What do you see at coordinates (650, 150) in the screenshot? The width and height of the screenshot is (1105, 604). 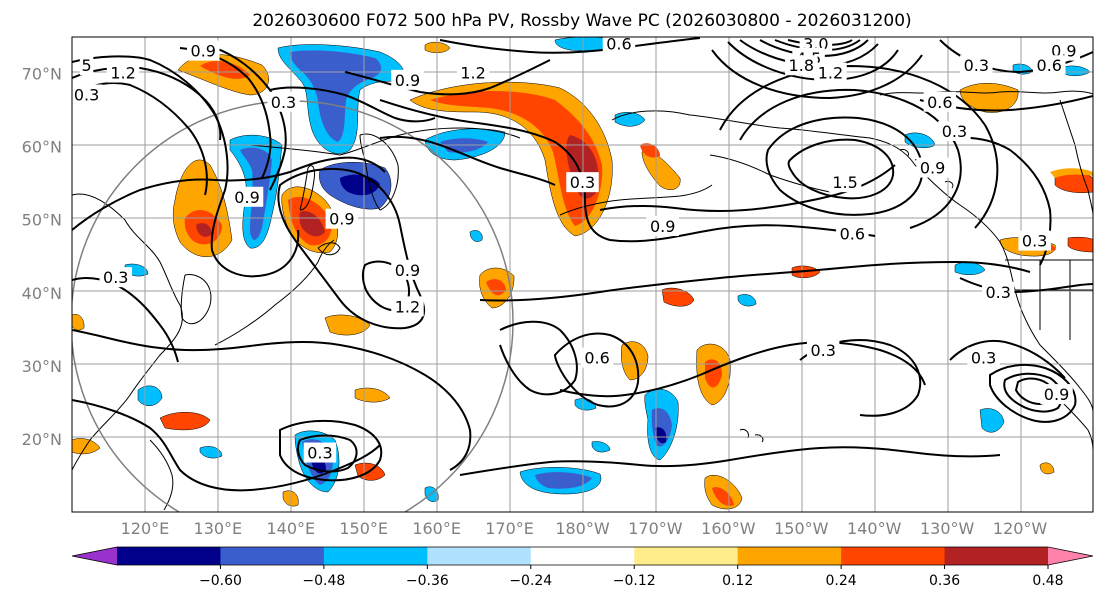 I see `pos-anomaly-alaska-north` at bounding box center [650, 150].